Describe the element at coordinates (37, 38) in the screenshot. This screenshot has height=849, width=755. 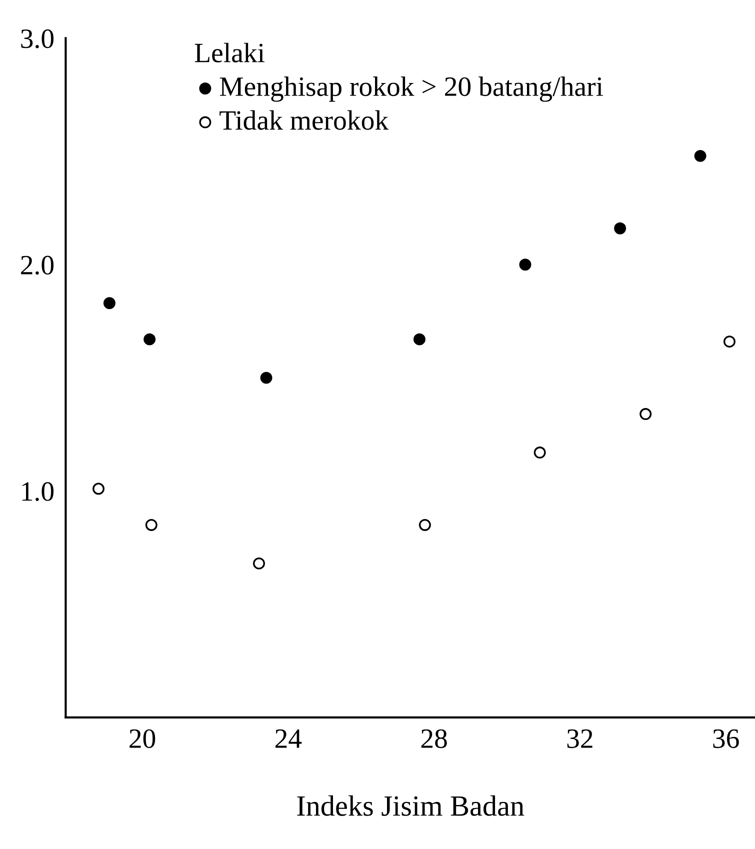
I see `y-tick-label: 3.0` at that location.